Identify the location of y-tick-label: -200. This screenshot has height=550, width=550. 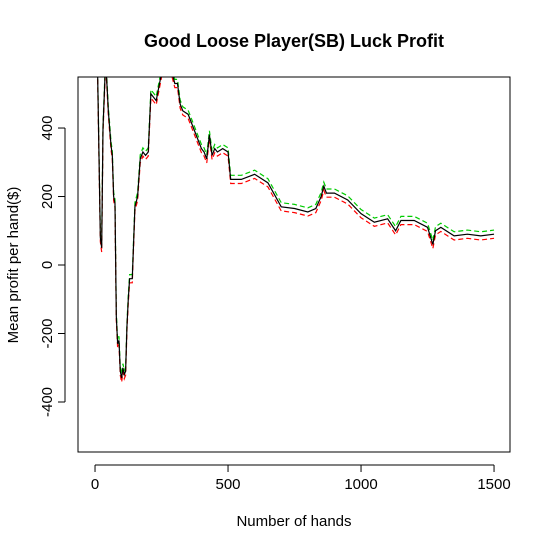
(47, 333).